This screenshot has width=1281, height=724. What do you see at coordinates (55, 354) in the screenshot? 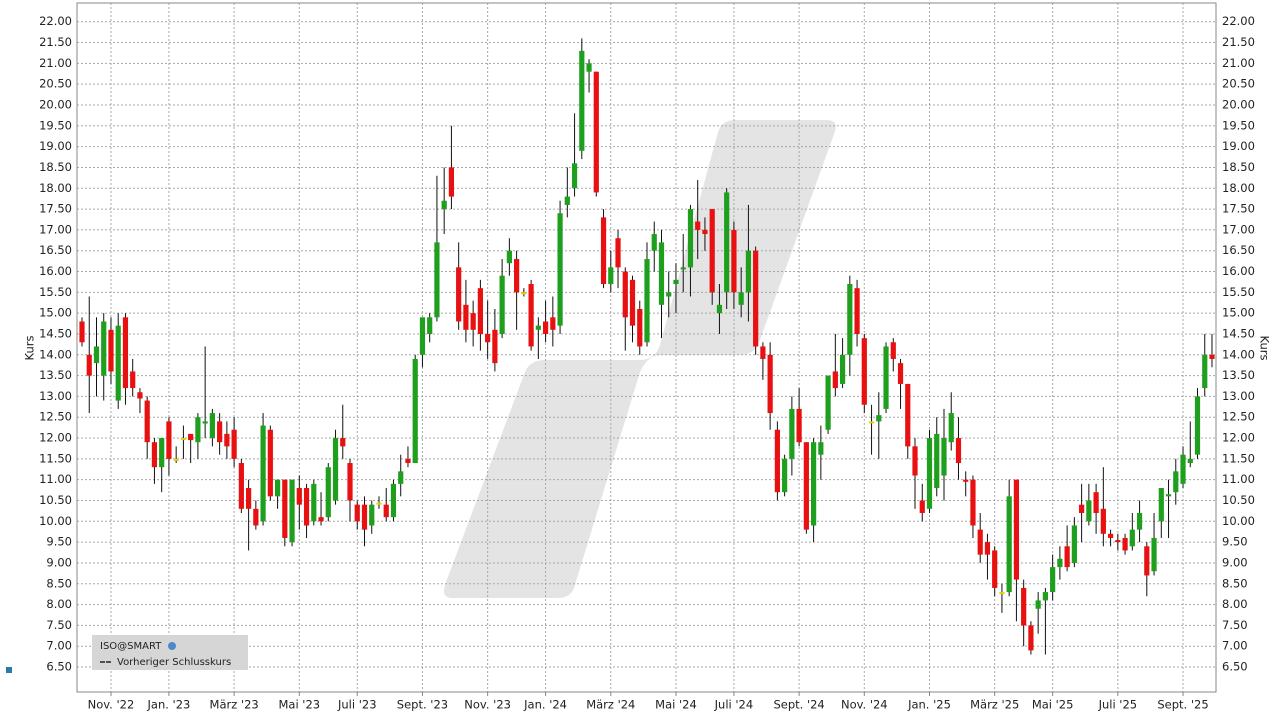
I see `y-tick-label: 14.00` at bounding box center [55, 354].